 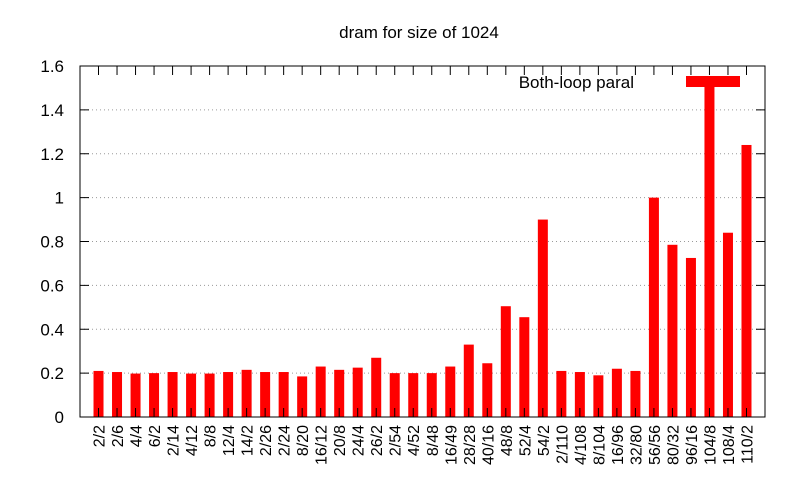 I want to click on x-tick-label: 4/12, so click(x=192, y=440).